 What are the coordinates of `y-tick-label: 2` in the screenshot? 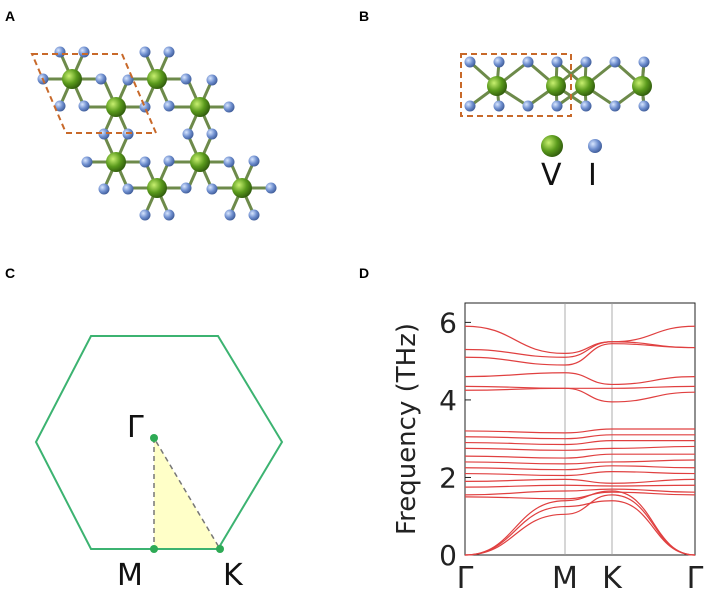 It's located at (448, 477).